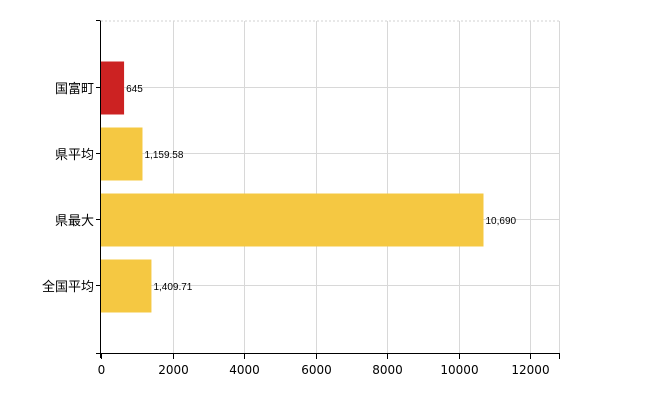 This screenshot has height=400, width=650. Describe the element at coordinates (172, 287) in the screenshot. I see `bar-value-label: 1,409.71` at that location.